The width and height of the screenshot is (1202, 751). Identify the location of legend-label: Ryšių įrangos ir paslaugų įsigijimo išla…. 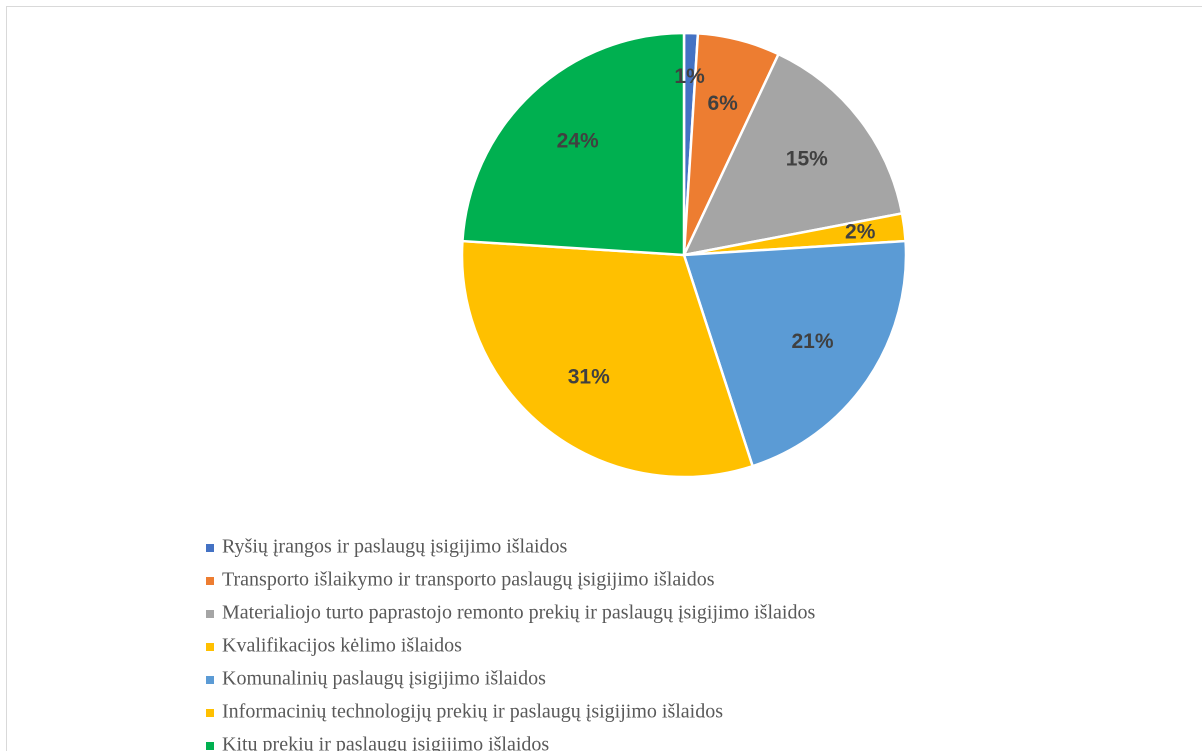
(395, 547).